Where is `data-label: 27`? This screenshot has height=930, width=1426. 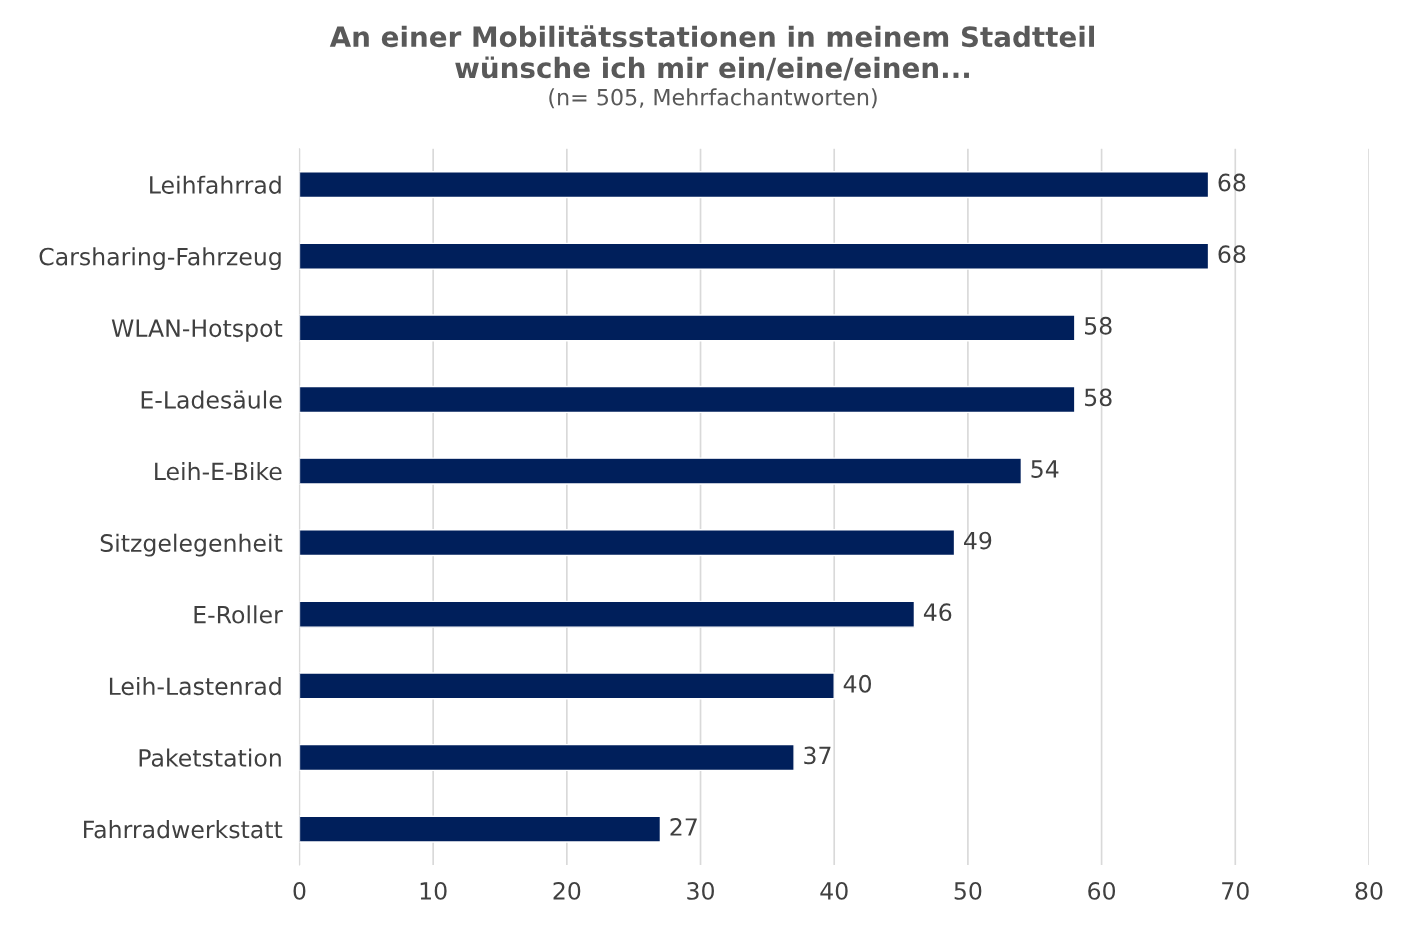
data-label: 27 is located at coordinates (683, 827).